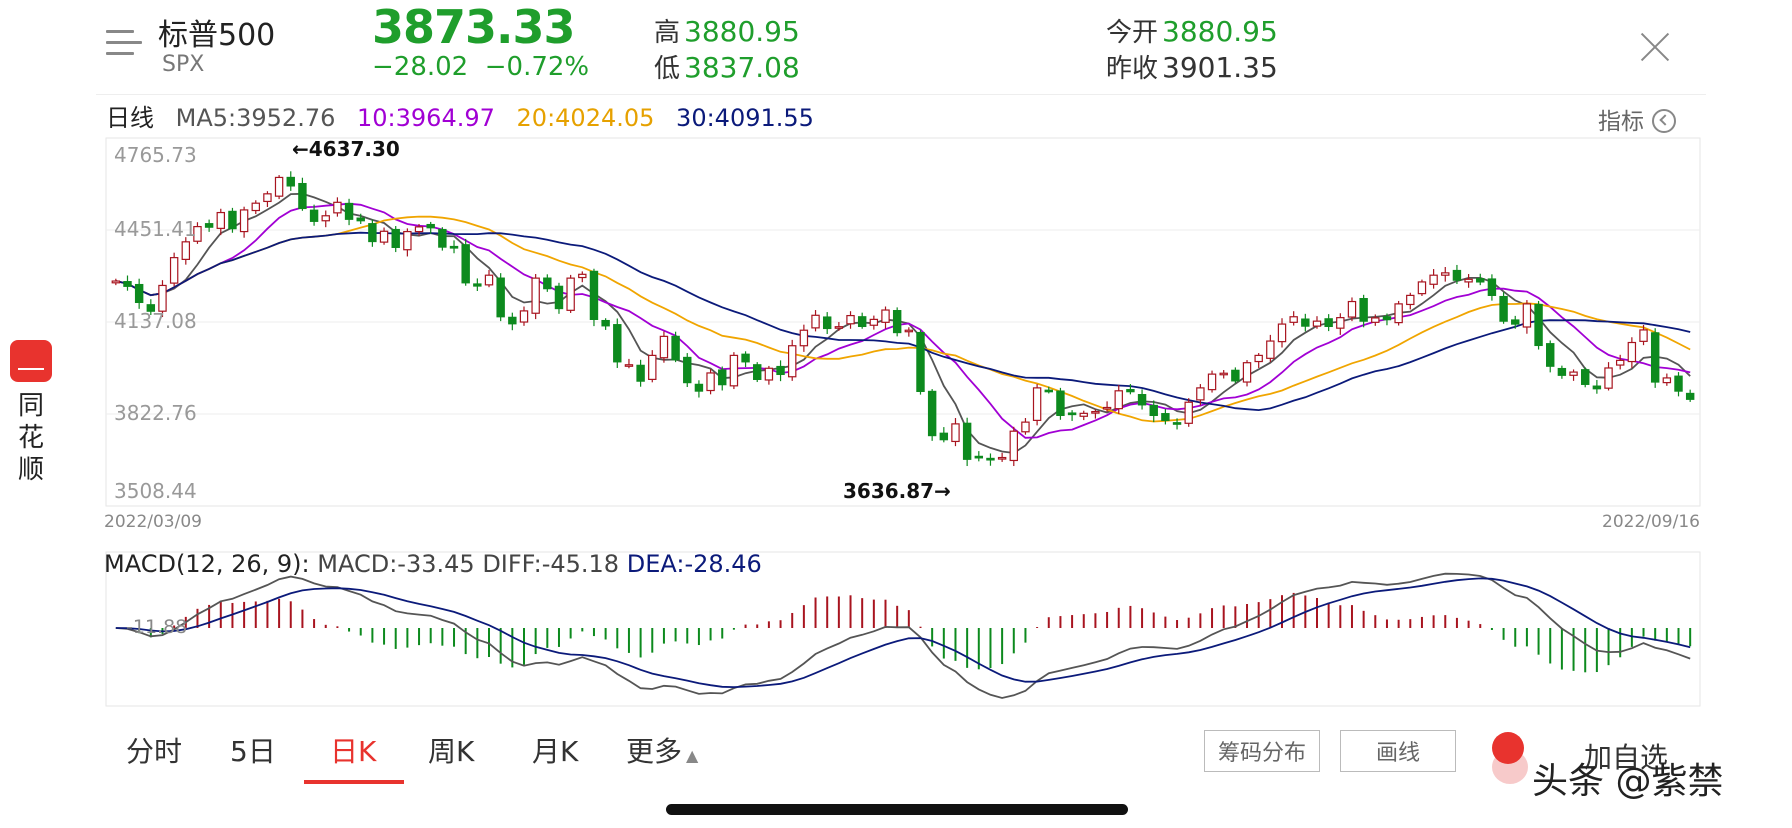 The image size is (1792, 828). What do you see at coordinates (451, 751) in the screenshot?
I see `tab-weekly-k: 周K` at bounding box center [451, 751].